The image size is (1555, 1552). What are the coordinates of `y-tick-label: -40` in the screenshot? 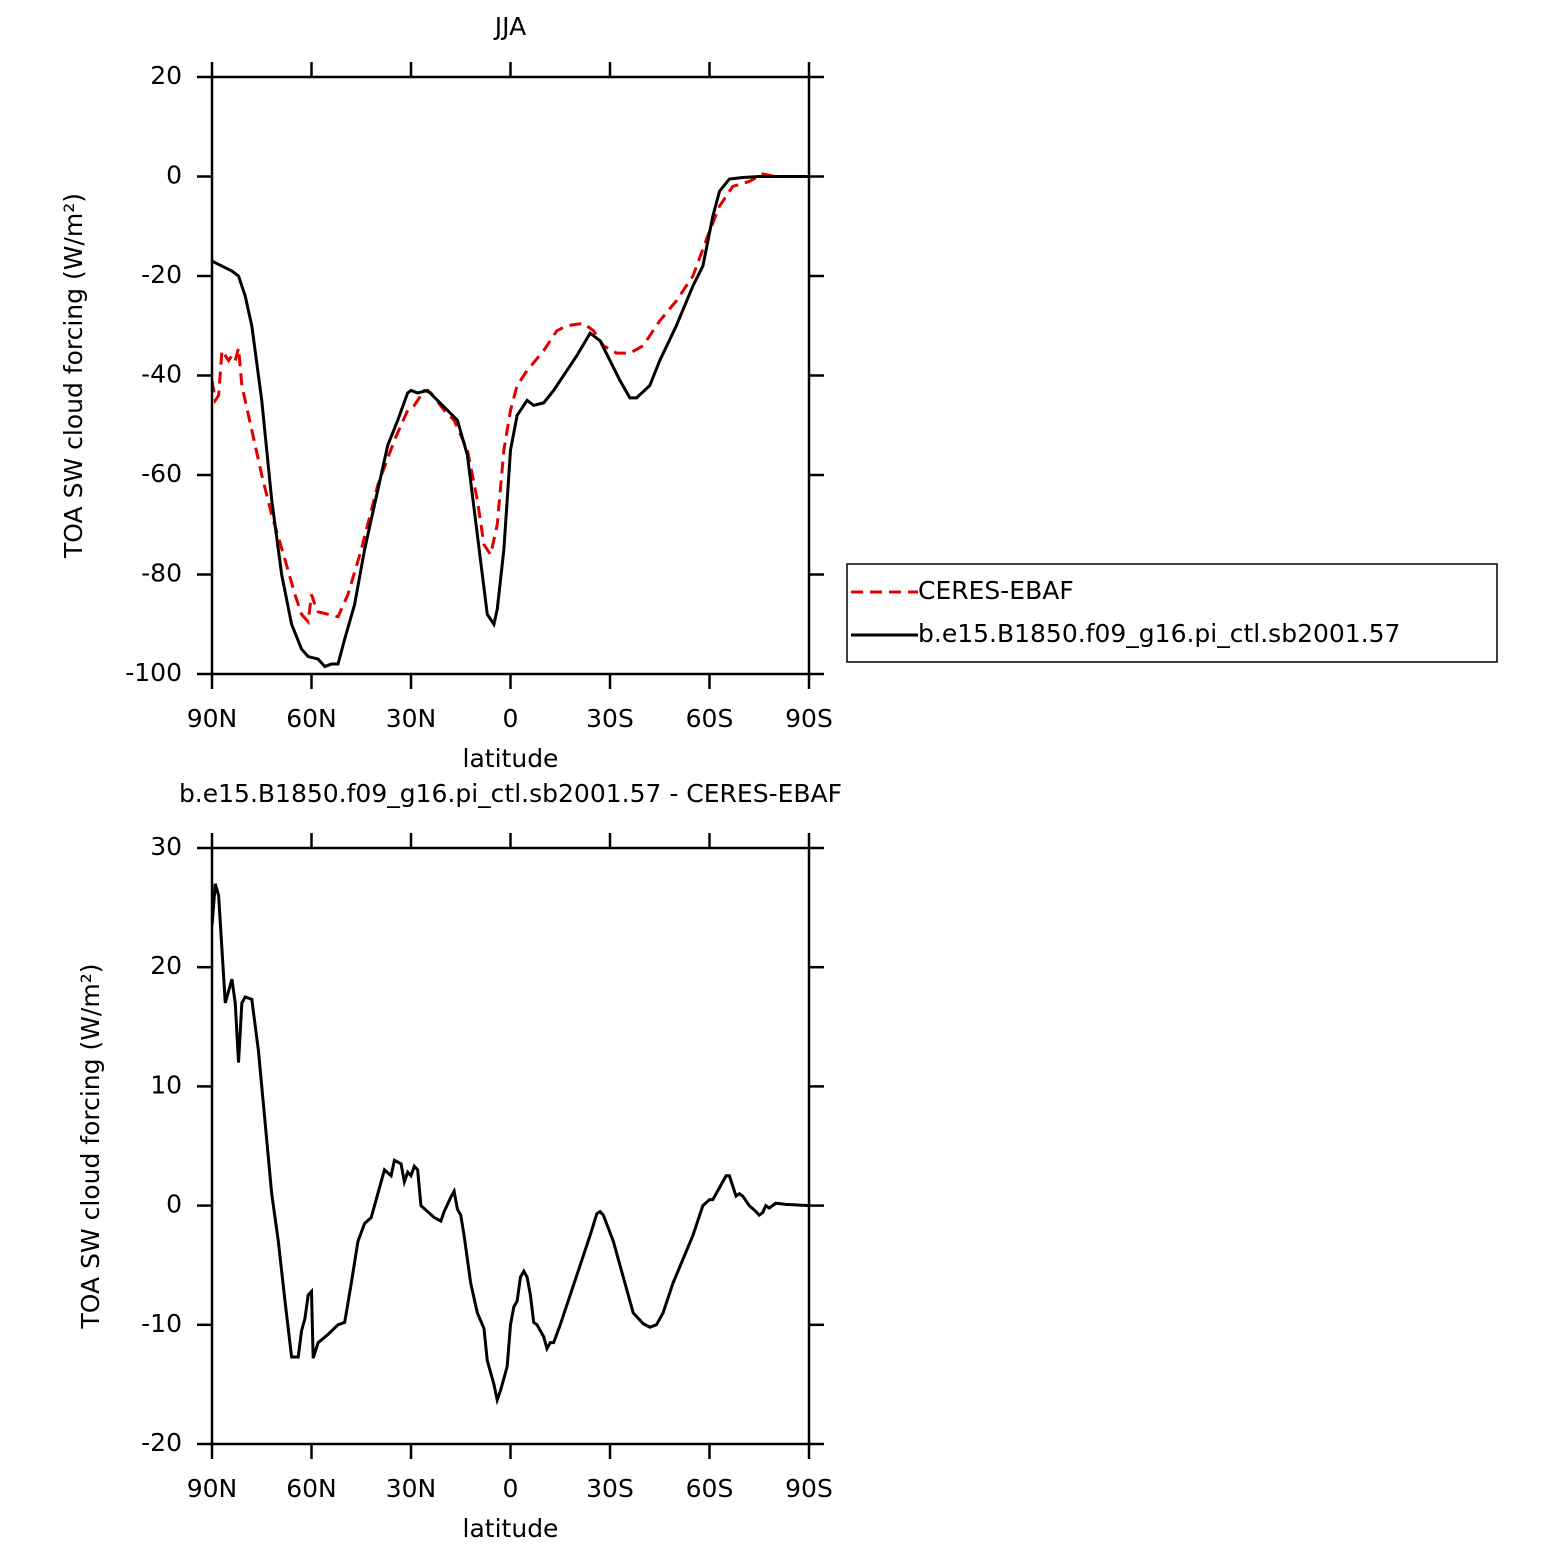 It's located at (161, 374).